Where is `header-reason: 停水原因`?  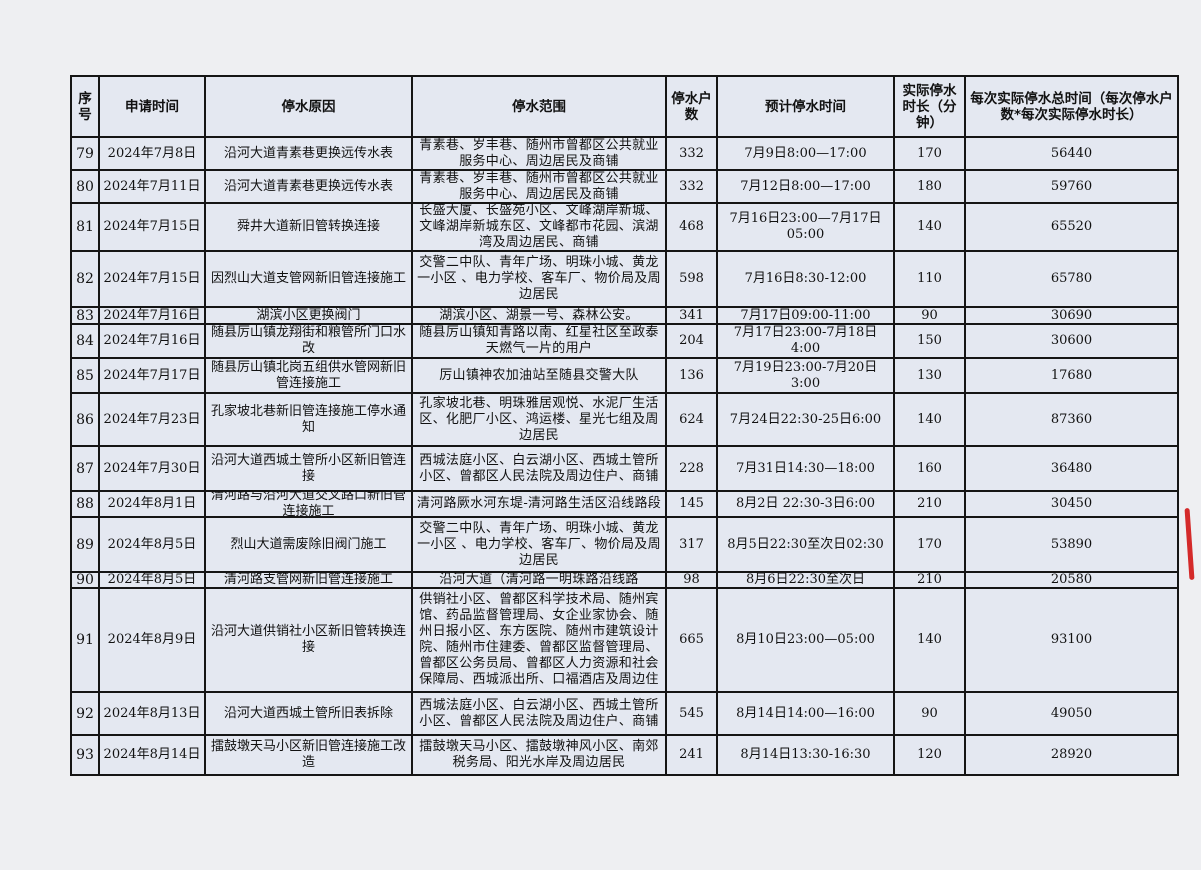
header-reason: 停水原因 is located at coordinates (308, 106).